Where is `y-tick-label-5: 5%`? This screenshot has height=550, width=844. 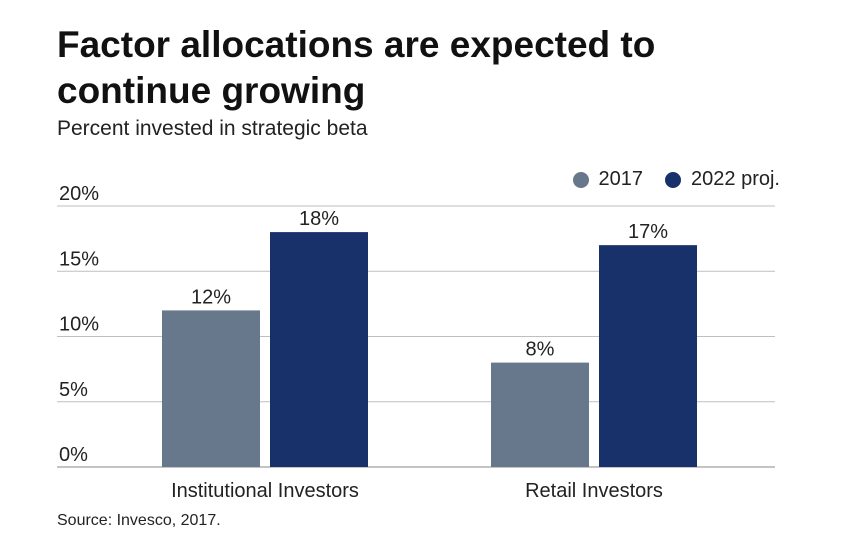
y-tick-label-5: 5% is located at coordinates (73, 390).